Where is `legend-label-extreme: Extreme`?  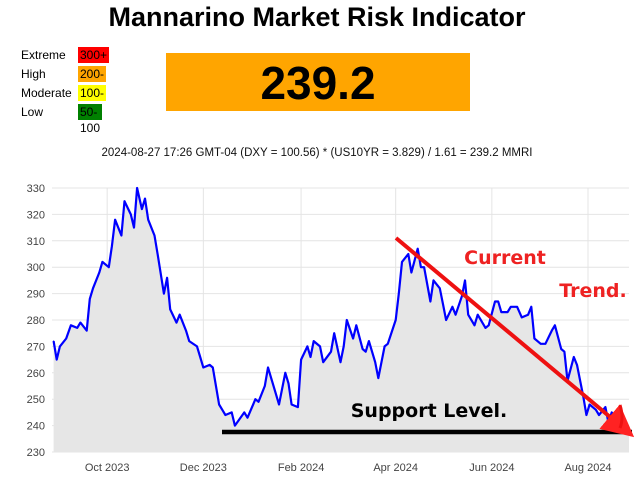
legend-label-extreme: Extreme is located at coordinates (43, 55).